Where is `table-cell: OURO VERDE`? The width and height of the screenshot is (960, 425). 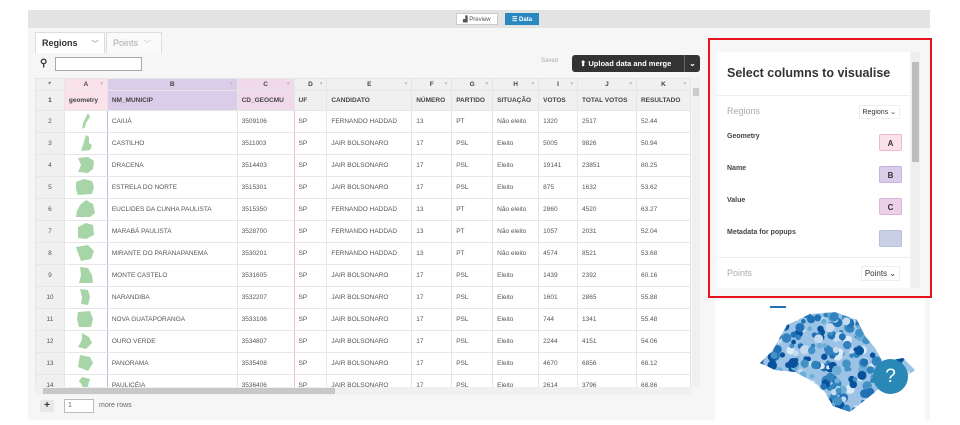 table-cell: OURO VERDE is located at coordinates (172, 341).